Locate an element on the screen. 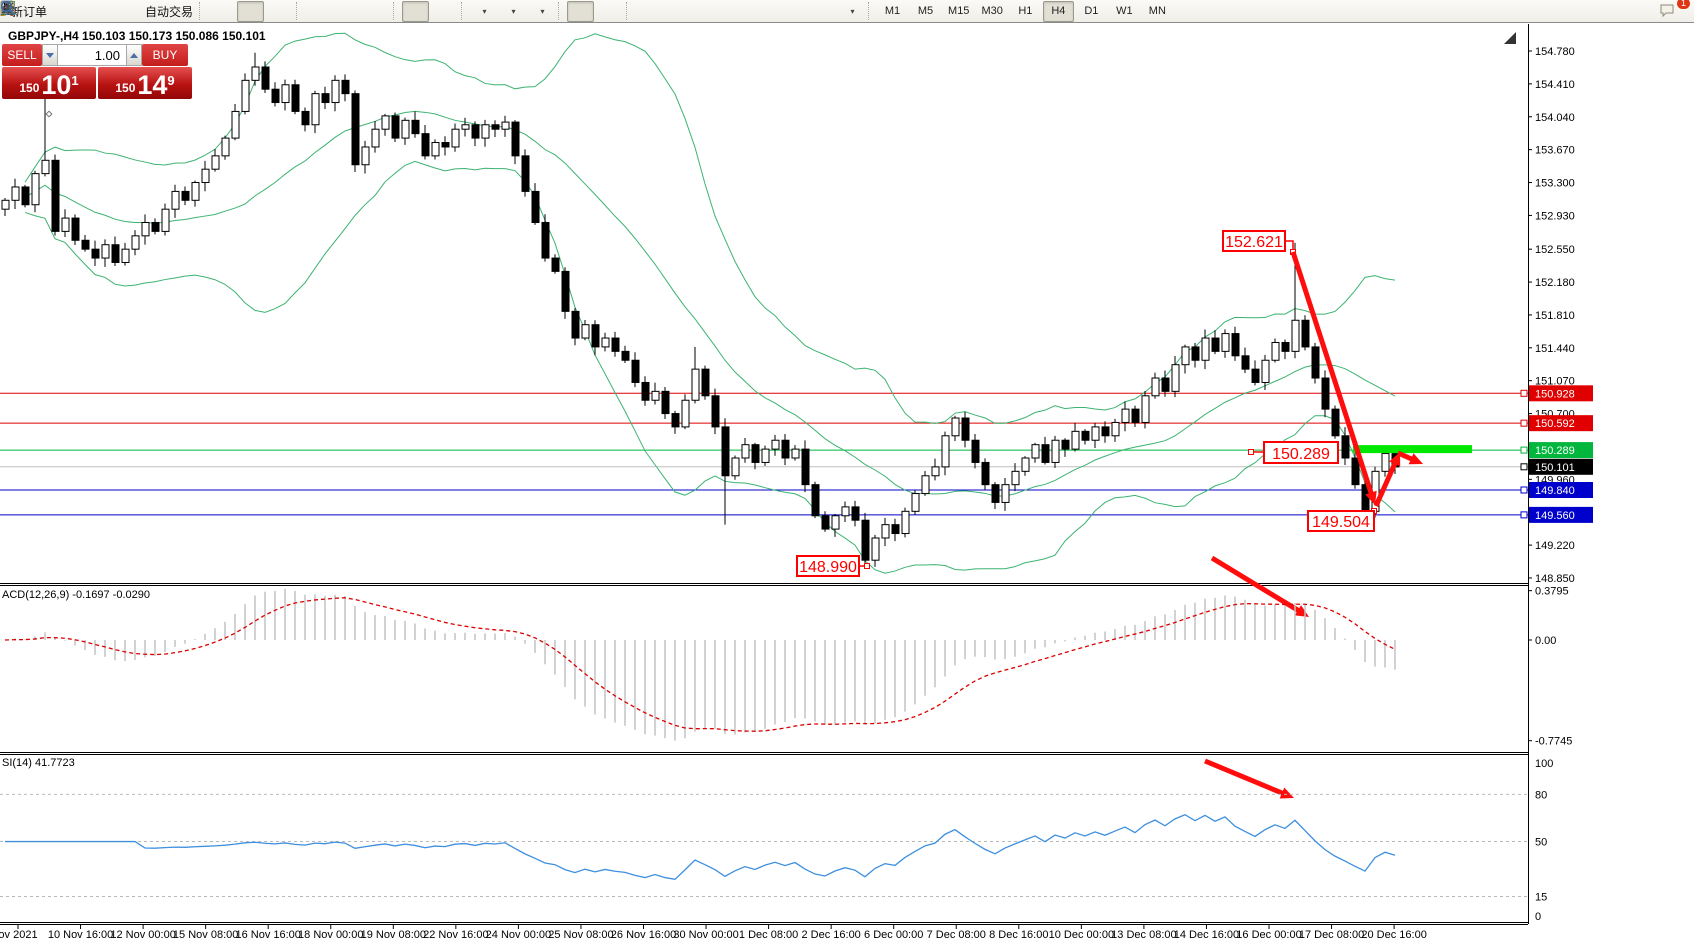 The height and width of the screenshot is (944, 1694). auto-scroll-button is located at coordinates (215, 11).